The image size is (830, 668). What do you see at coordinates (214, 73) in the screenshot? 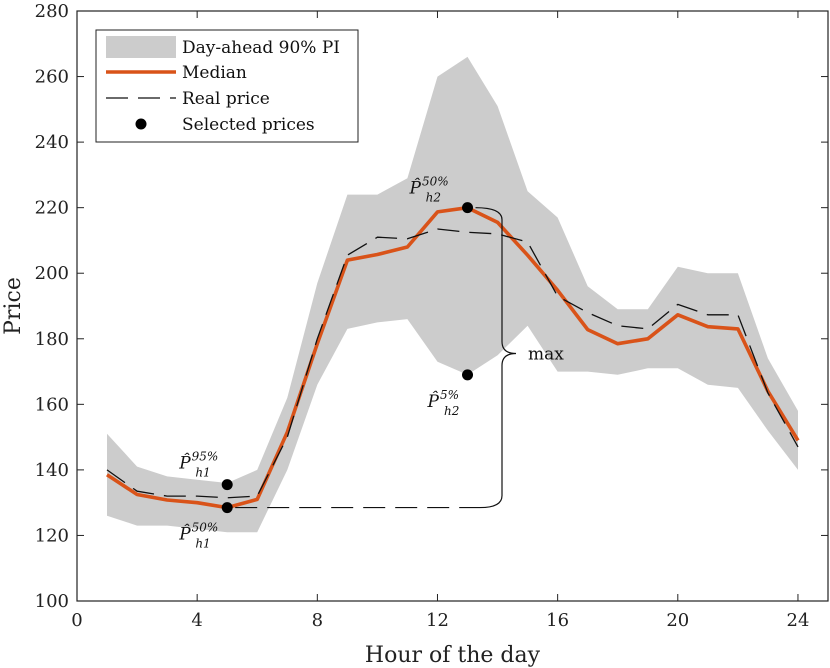
I see `legend-label: Median` at bounding box center [214, 73].